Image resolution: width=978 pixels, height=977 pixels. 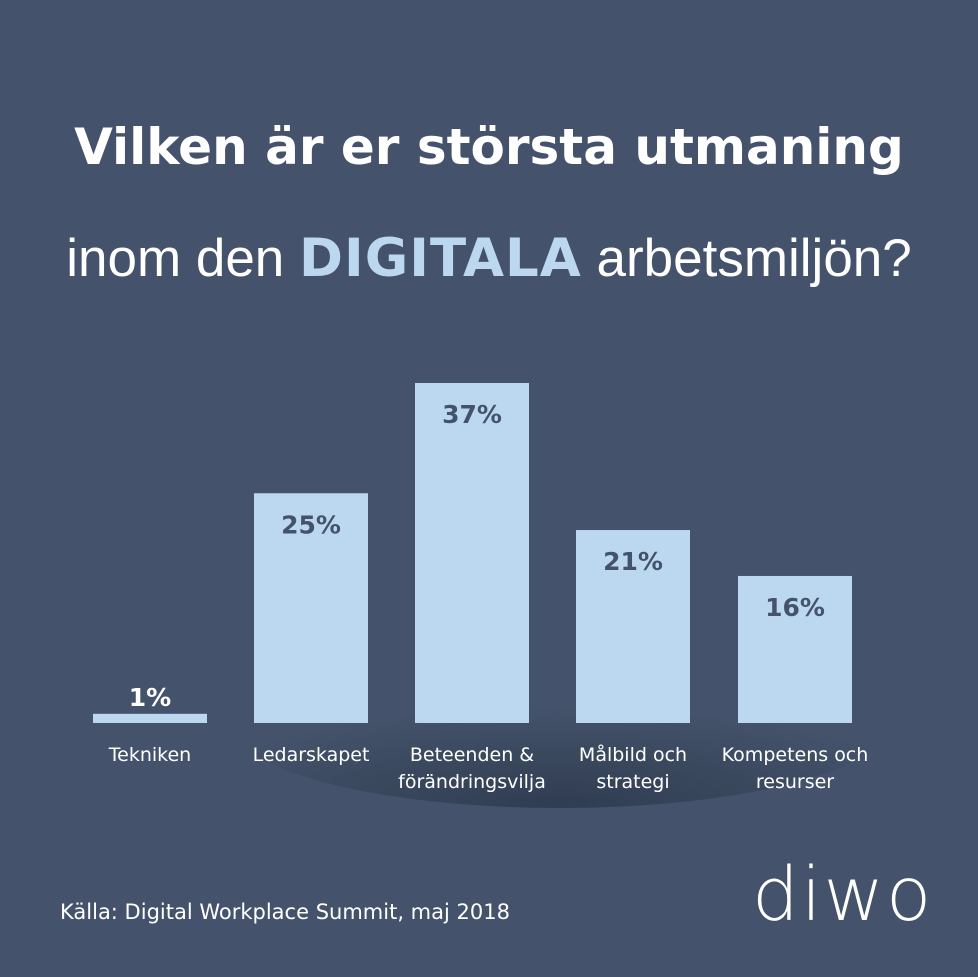 What do you see at coordinates (472, 755) in the screenshot?
I see `category-label-2-0: Beteenden &` at bounding box center [472, 755].